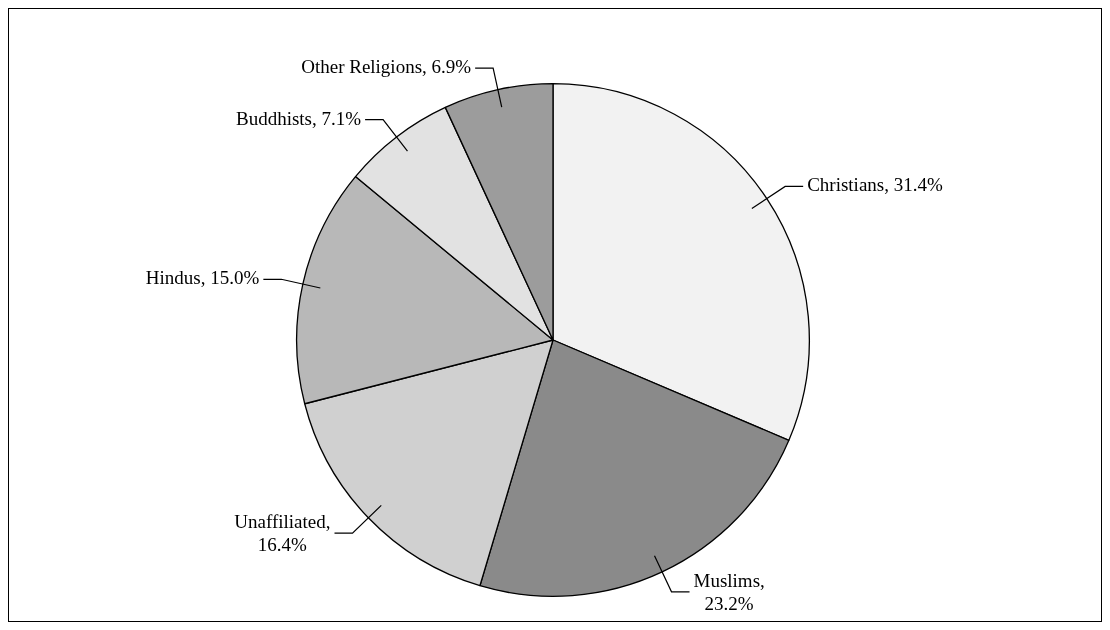 This screenshot has width=1110, height=630. I want to click on slice-label: Unaffiliated, 16.4%, so click(282, 533).